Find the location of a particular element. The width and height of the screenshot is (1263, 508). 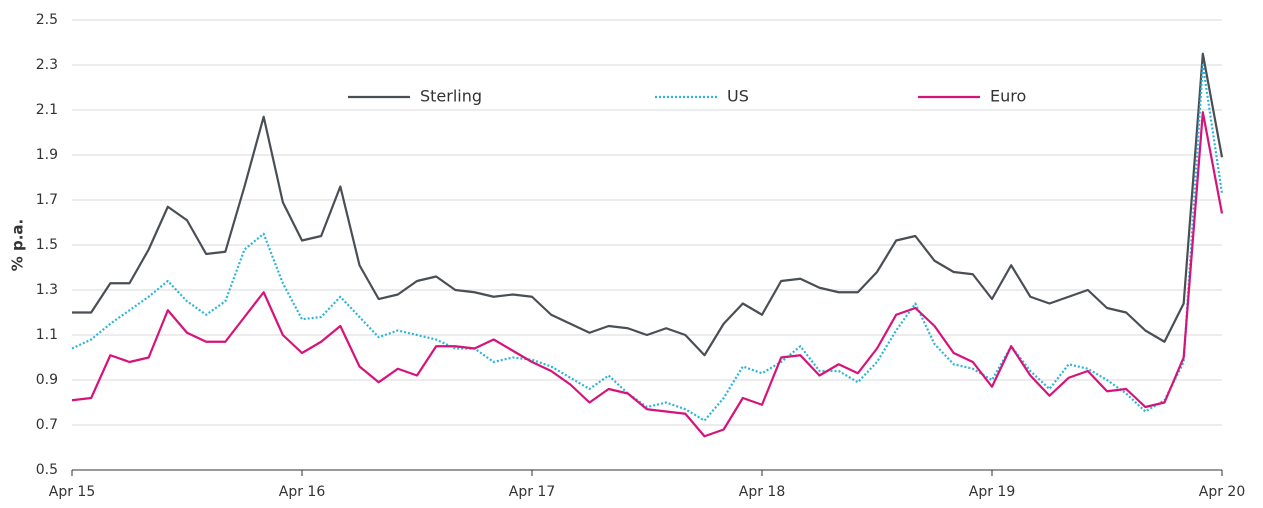

x-tick-label: Apr 16 is located at coordinates (302, 492).